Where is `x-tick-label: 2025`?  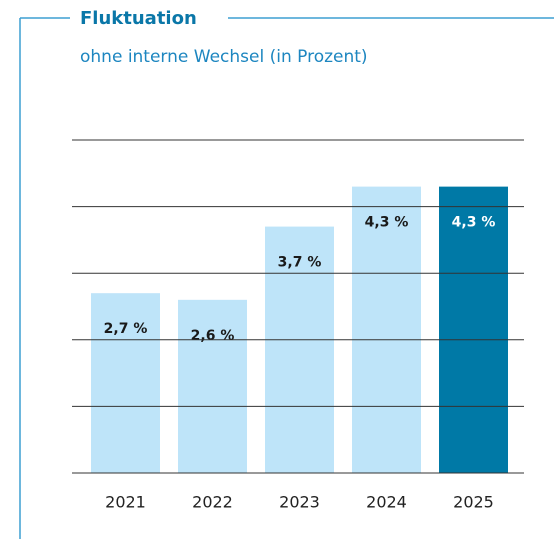 x-tick-label: 2025 is located at coordinates (473, 502).